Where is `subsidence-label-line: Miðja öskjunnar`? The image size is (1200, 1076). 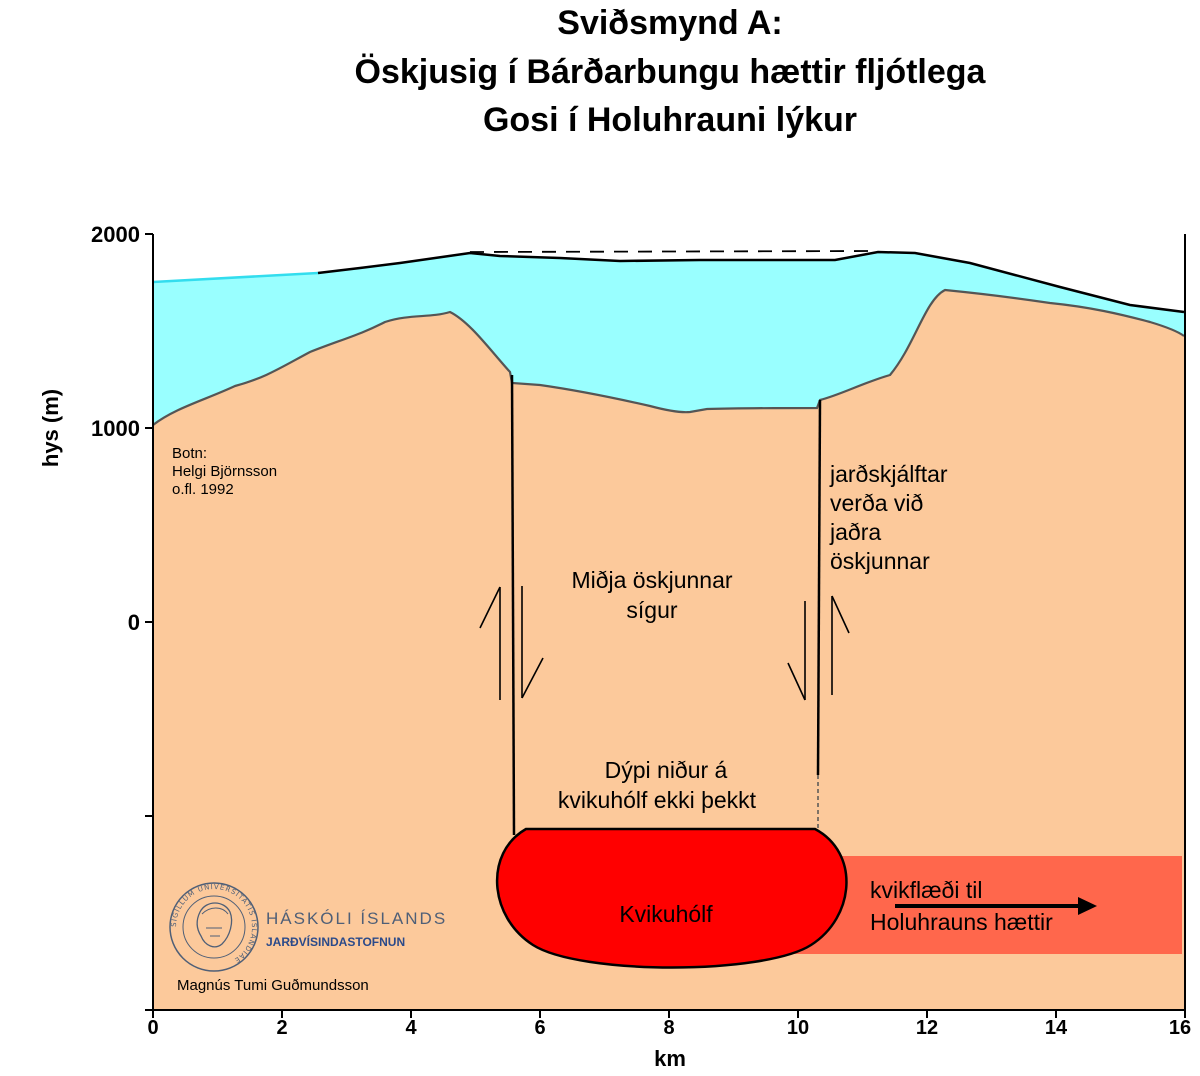
subsidence-label-line: Miðja öskjunnar is located at coordinates (651, 580).